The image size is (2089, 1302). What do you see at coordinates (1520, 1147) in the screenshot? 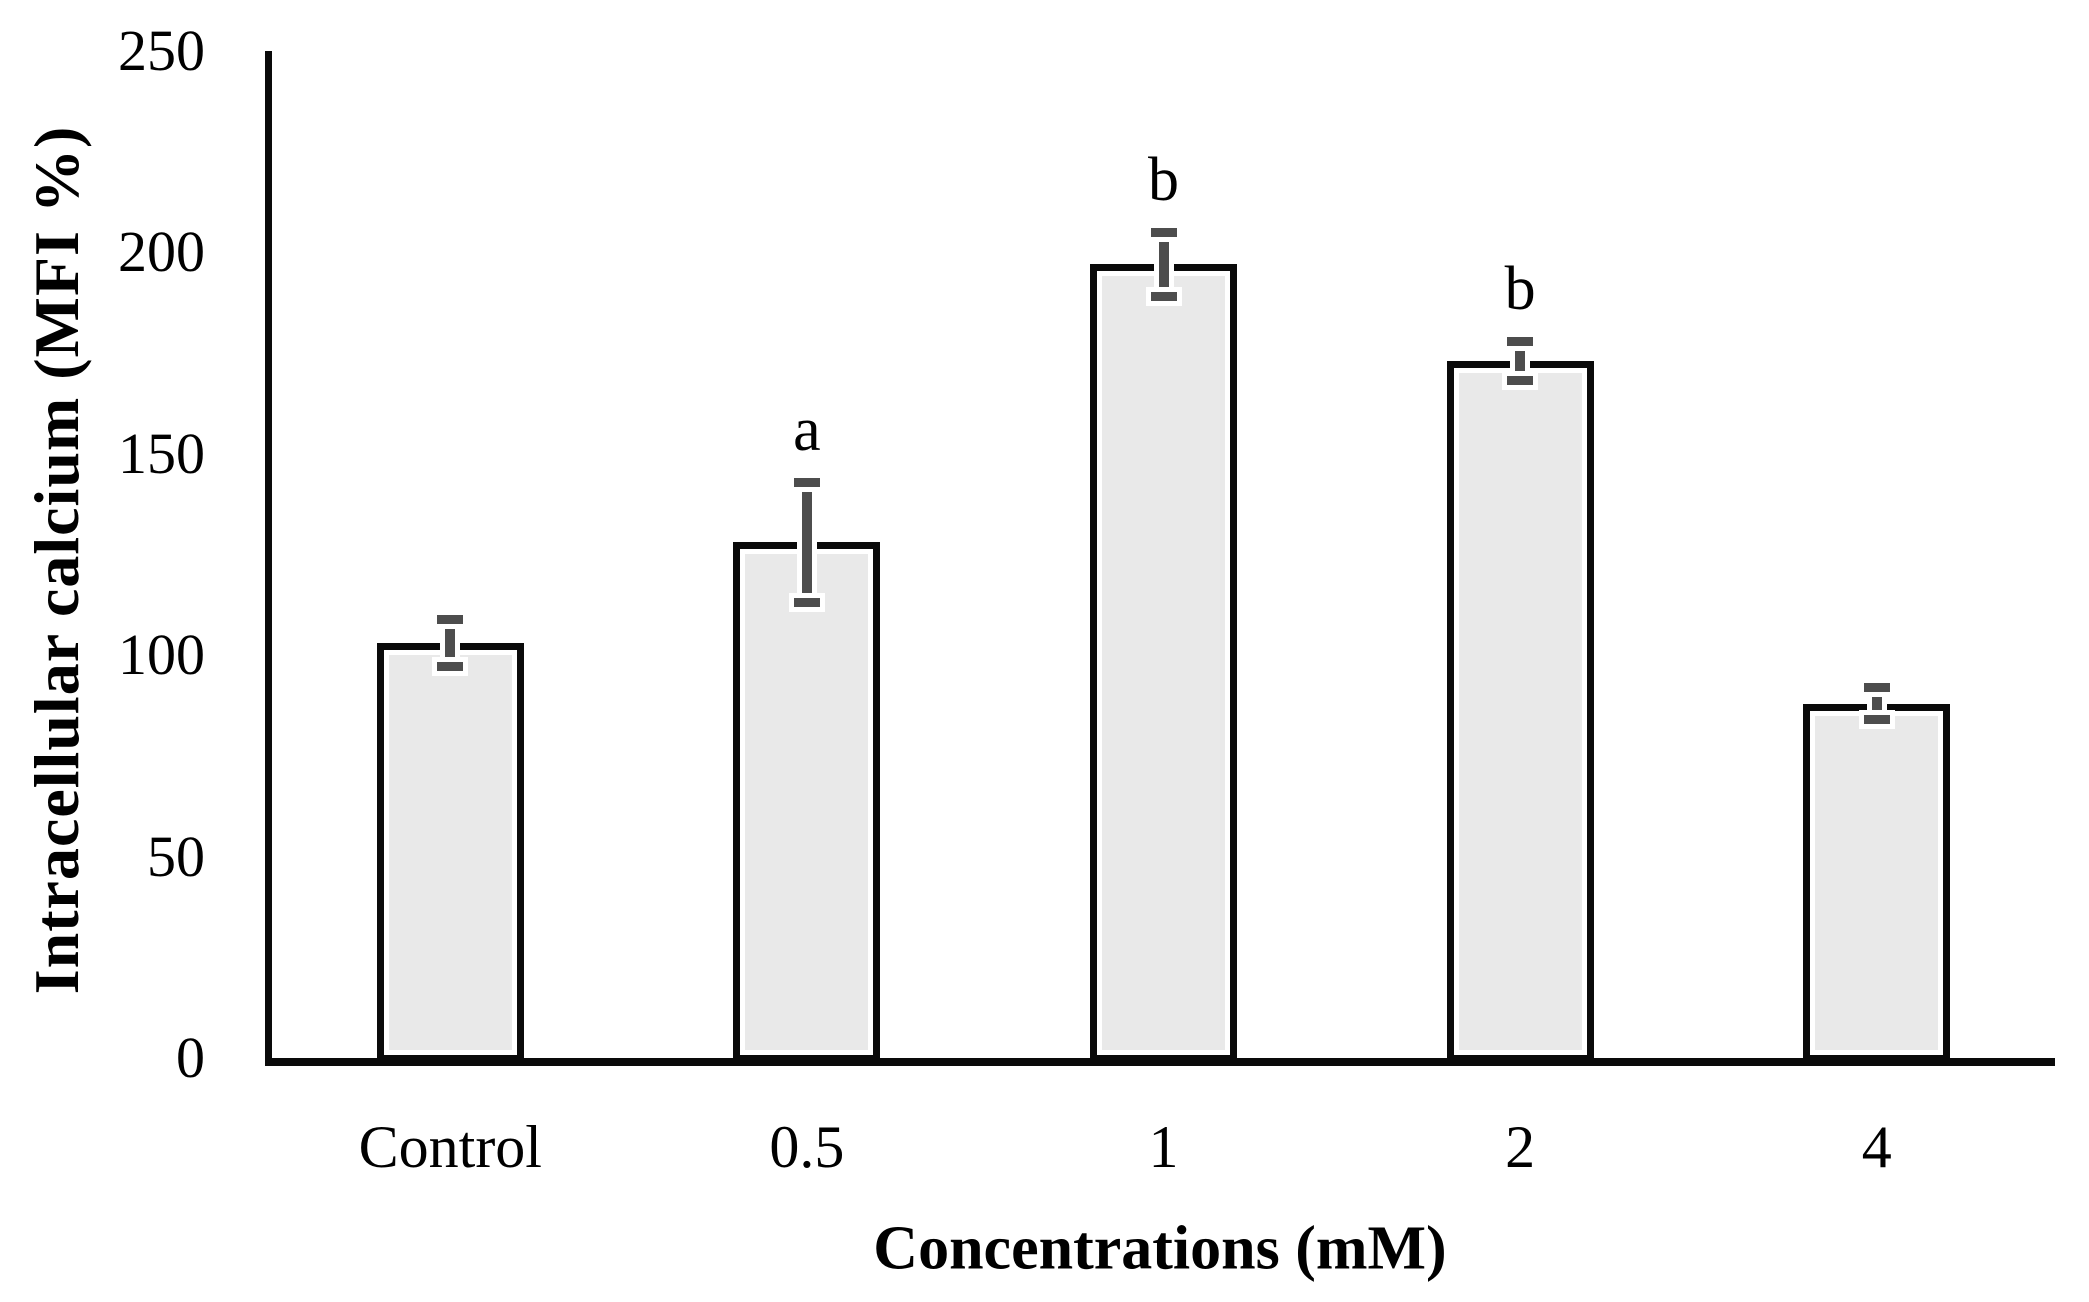
I see `x-tick-label: 2` at bounding box center [1520, 1147].